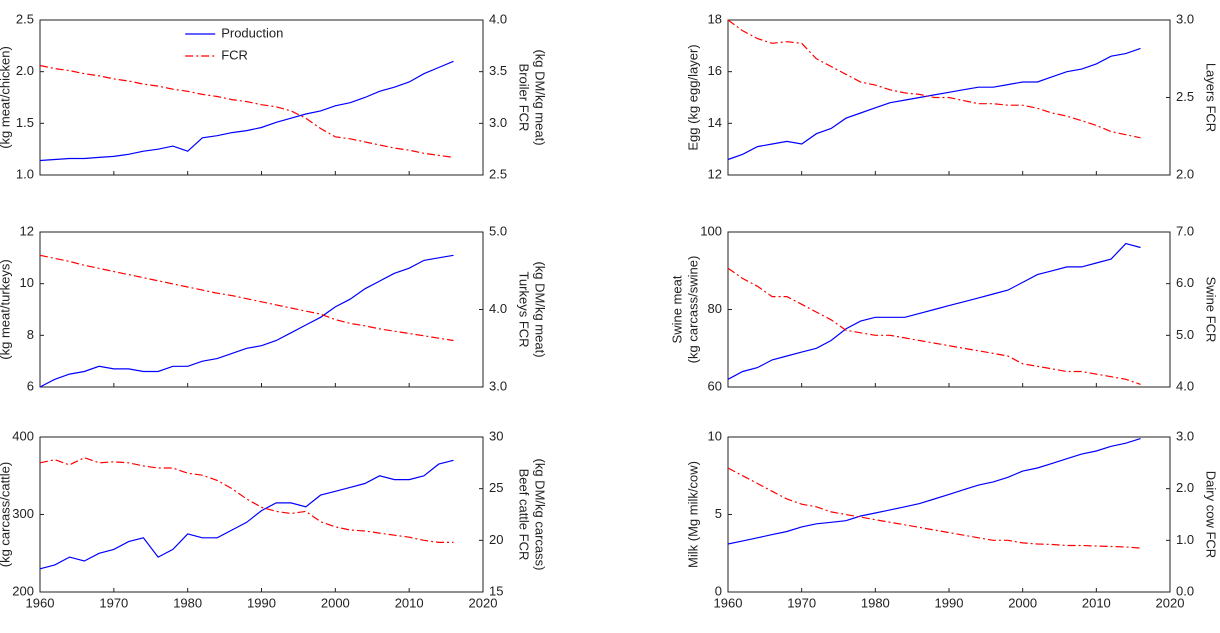  Describe the element at coordinates (692, 310) in the screenshot. I see `y-axis-label: (kg carcass/swine)` at that location.